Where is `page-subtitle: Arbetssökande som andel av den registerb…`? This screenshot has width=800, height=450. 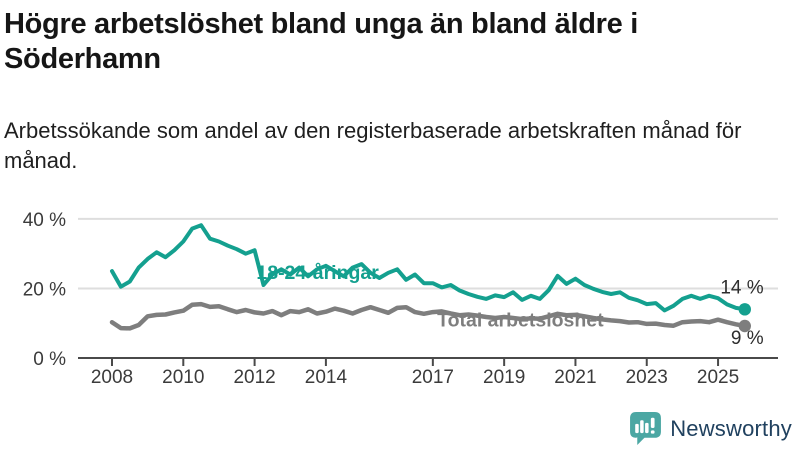 page-subtitle: Arbetssökande som andel av den registerb… is located at coordinates (373, 145).